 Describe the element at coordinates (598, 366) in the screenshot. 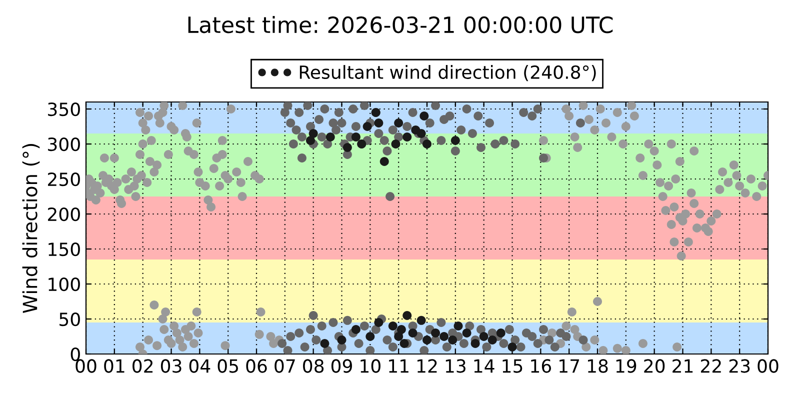

I see `x-tick-label: 18` at that location.